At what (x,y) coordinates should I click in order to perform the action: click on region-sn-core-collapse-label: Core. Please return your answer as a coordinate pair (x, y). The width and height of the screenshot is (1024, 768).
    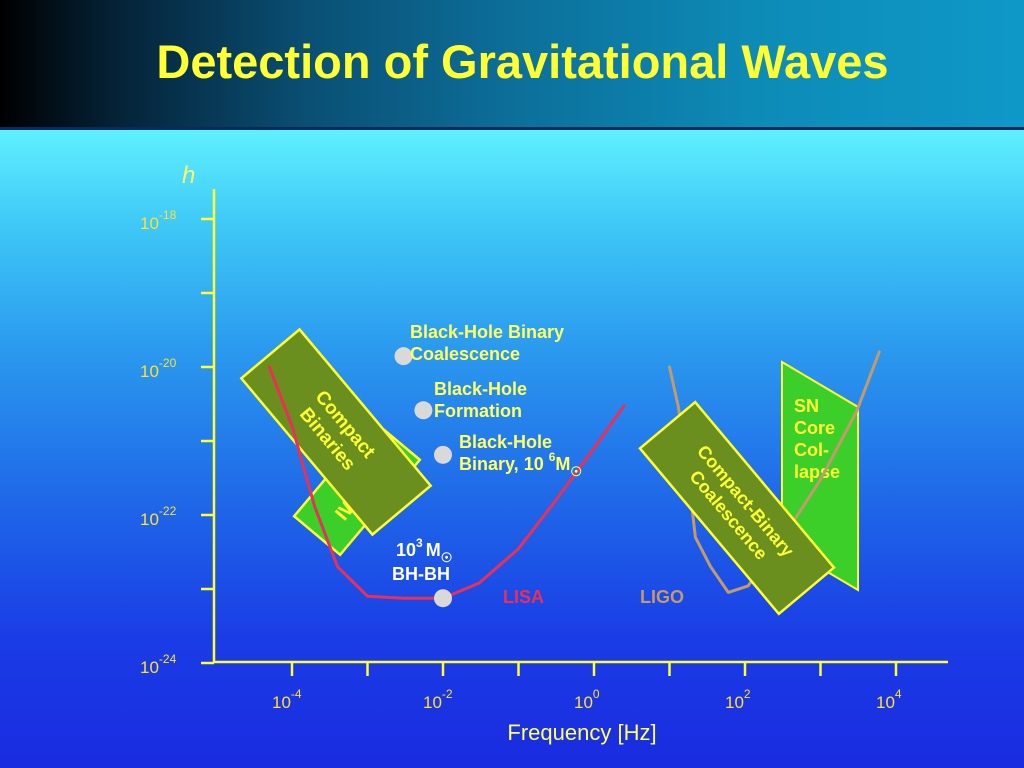
    Looking at the image, I should click on (814, 428).